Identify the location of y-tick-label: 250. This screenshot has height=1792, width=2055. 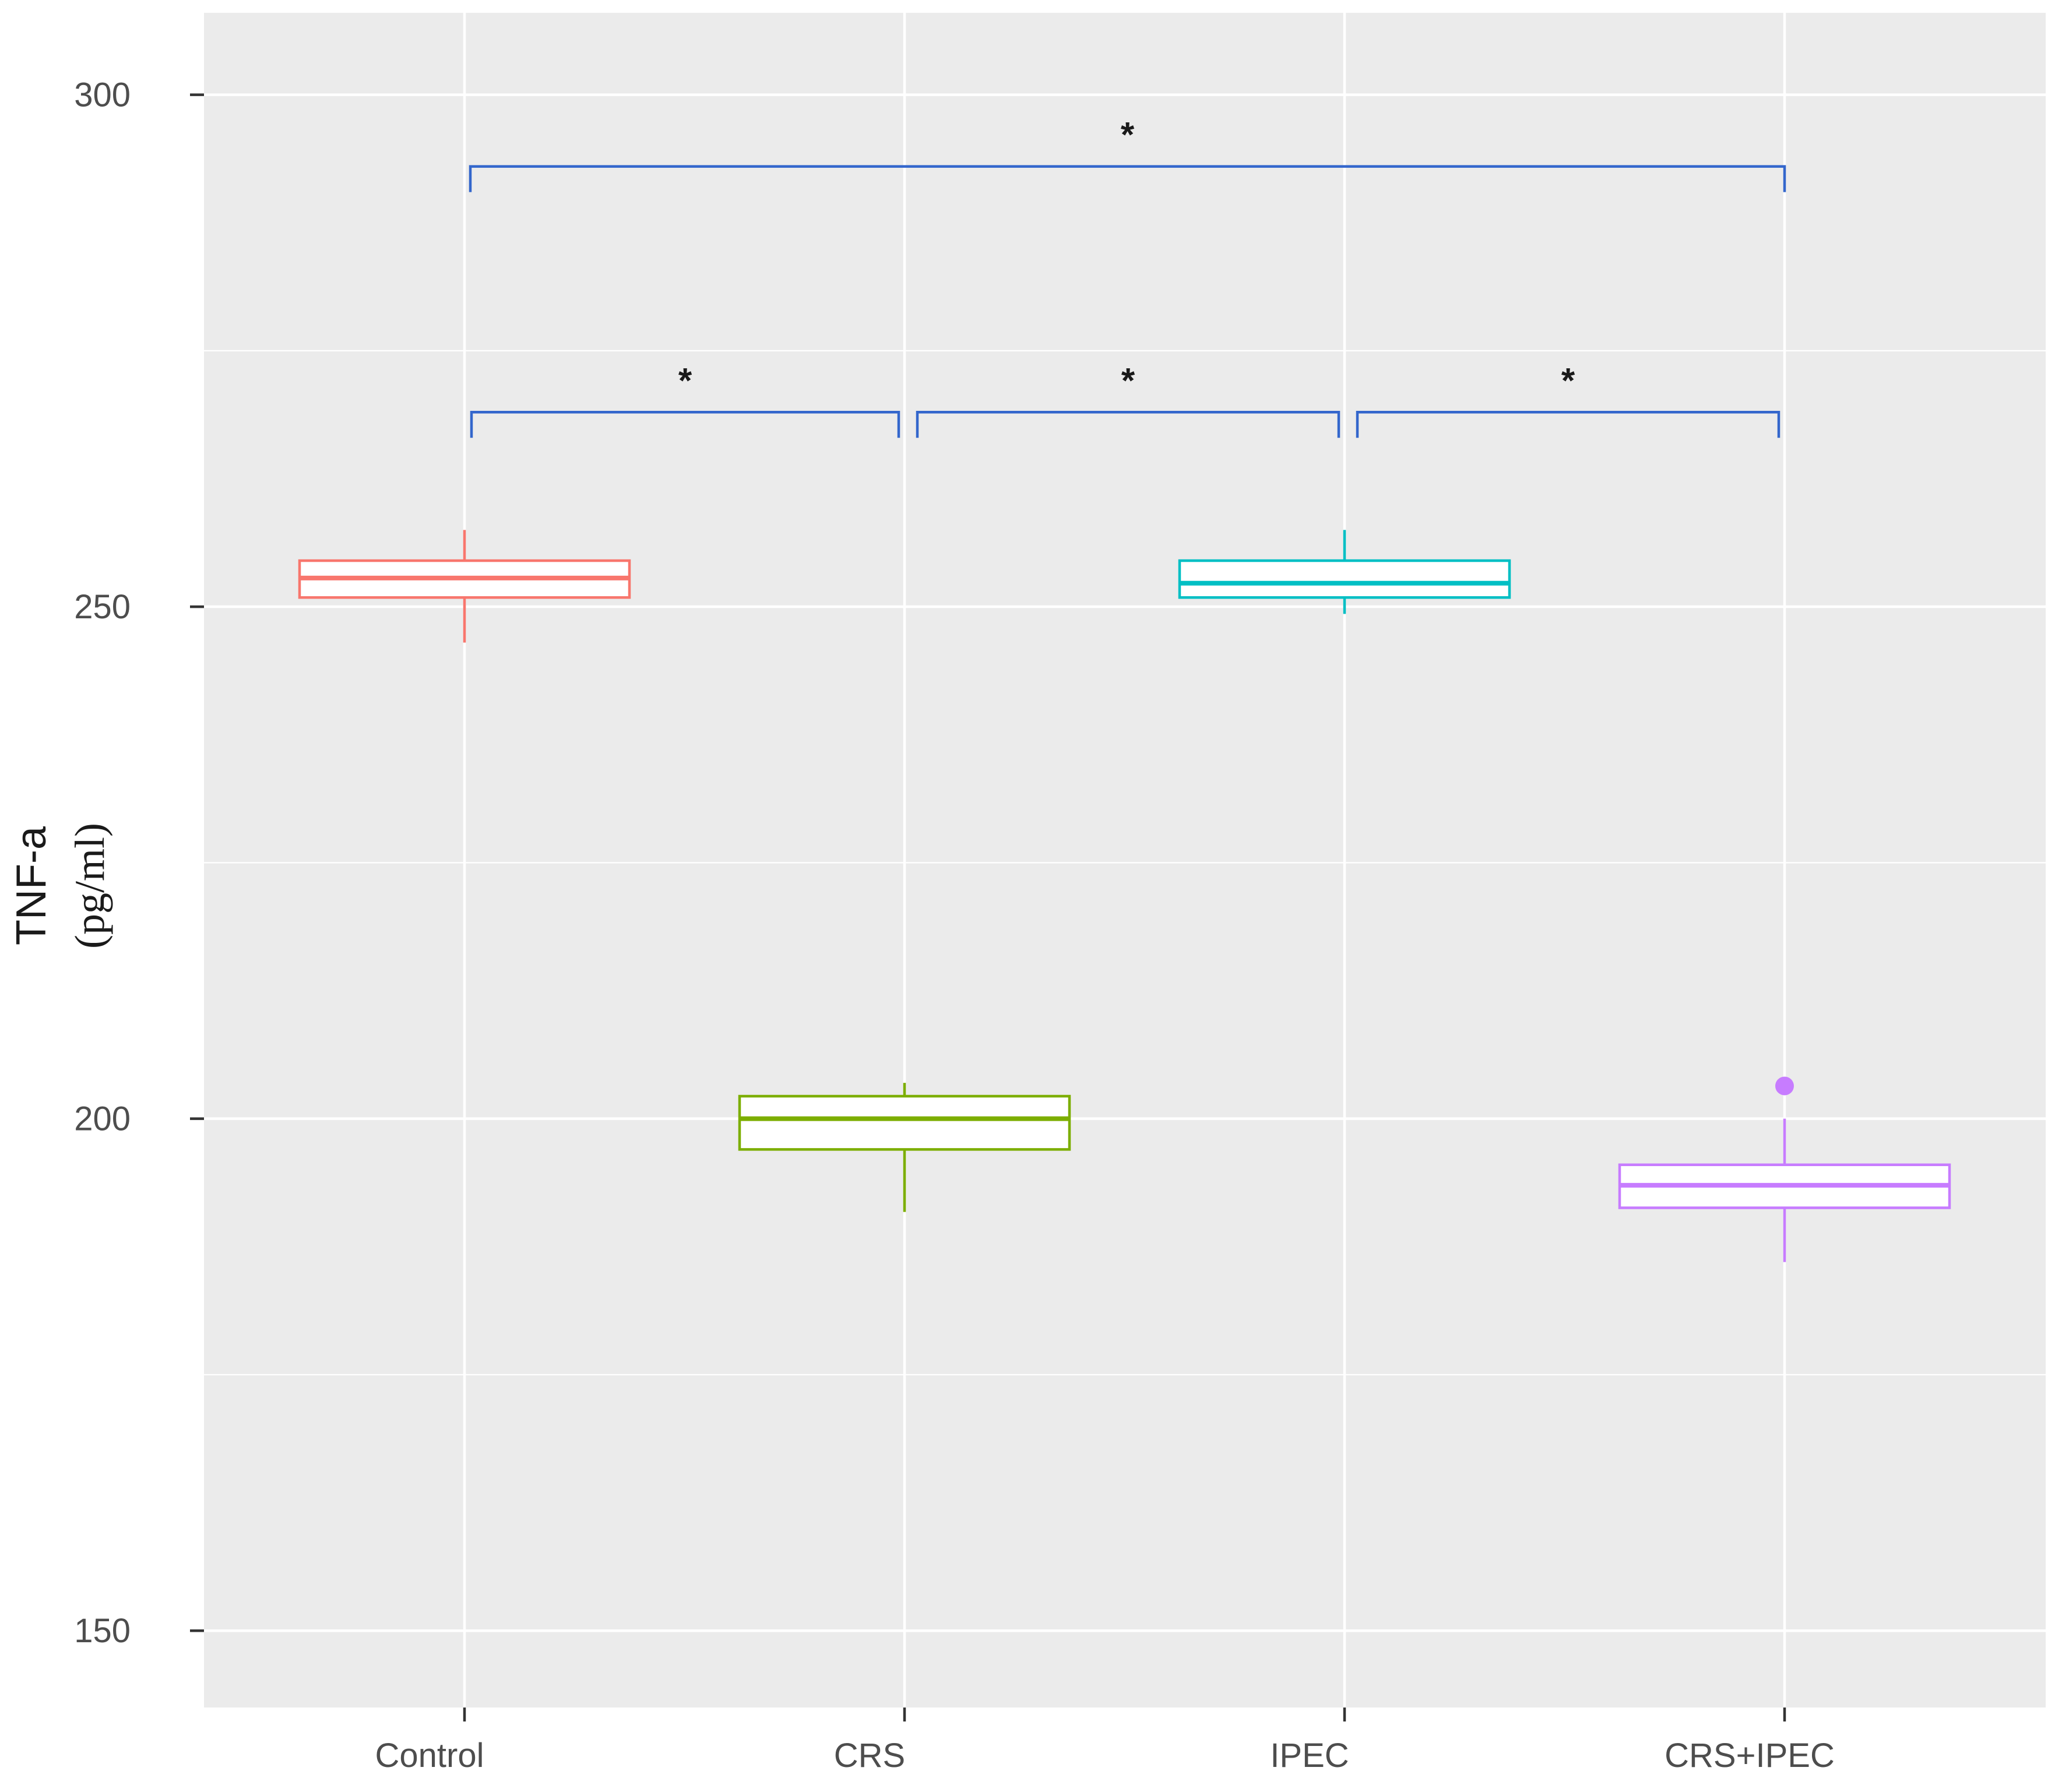
(102, 607).